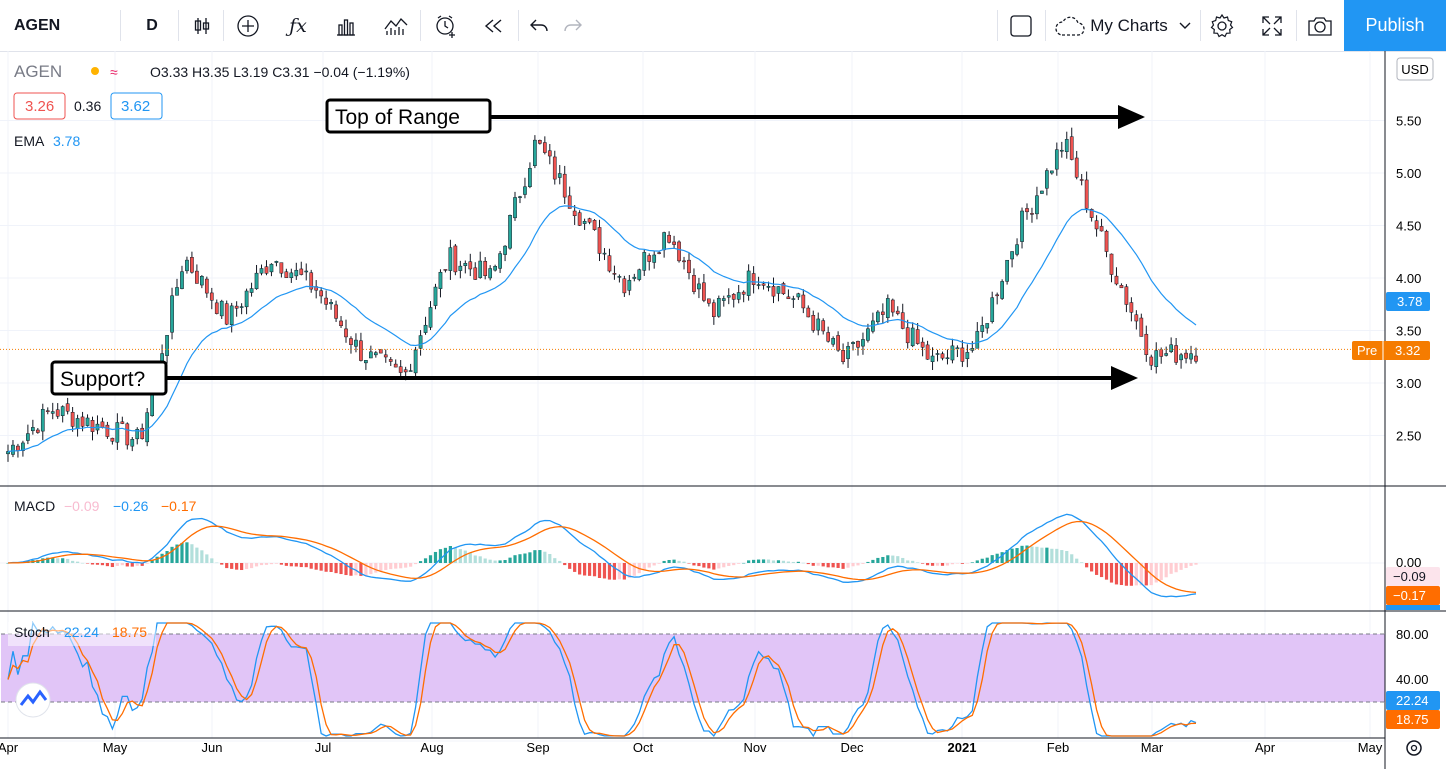 The image size is (1446, 769). Describe the element at coordinates (1021, 25) in the screenshot. I see `square-icon` at that location.